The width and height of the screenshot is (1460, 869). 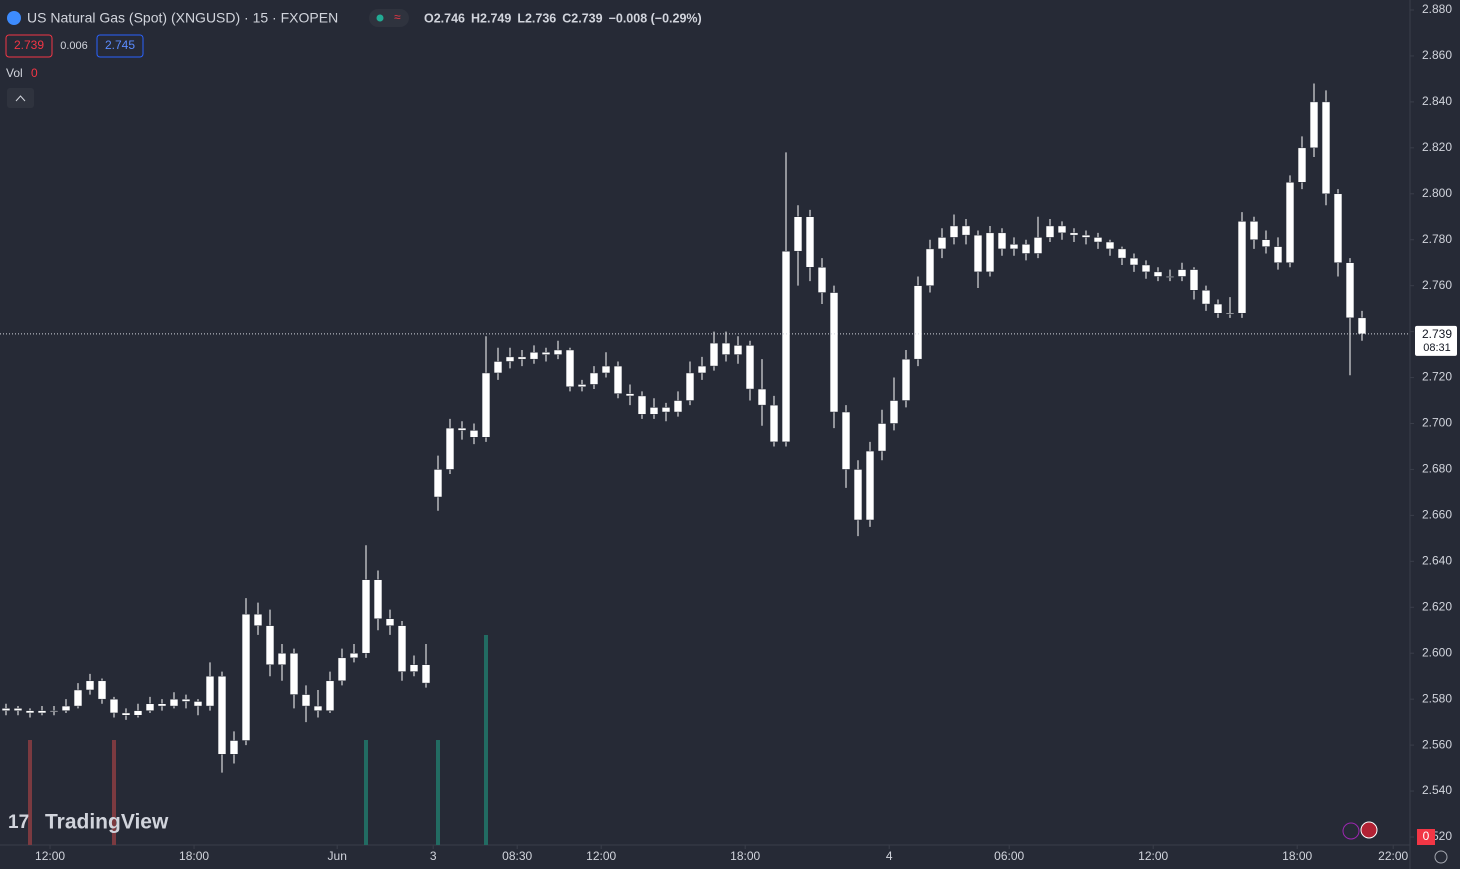 What do you see at coordinates (1393, 856) in the screenshot?
I see `x-tick-label: 22:00` at bounding box center [1393, 856].